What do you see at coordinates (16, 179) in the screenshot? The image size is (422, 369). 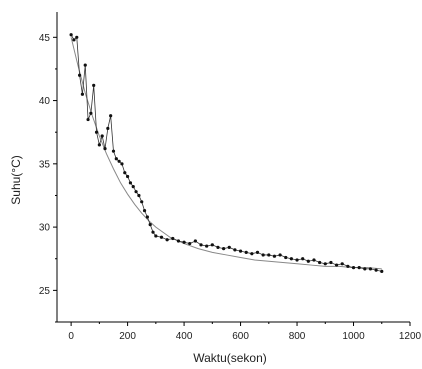 I see `y-axis-label: Suhu(°C)` at bounding box center [16, 179].